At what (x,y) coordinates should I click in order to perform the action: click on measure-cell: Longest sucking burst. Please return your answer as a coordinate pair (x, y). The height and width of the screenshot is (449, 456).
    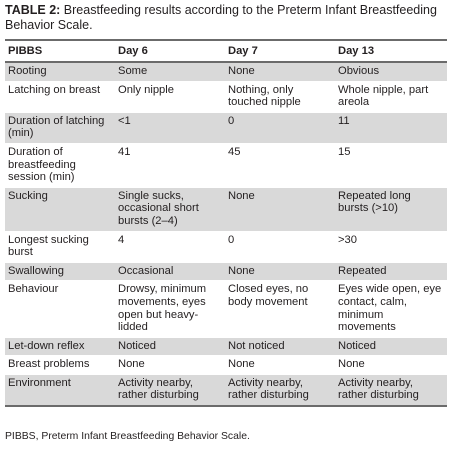
    Looking at the image, I should click on (60, 247).